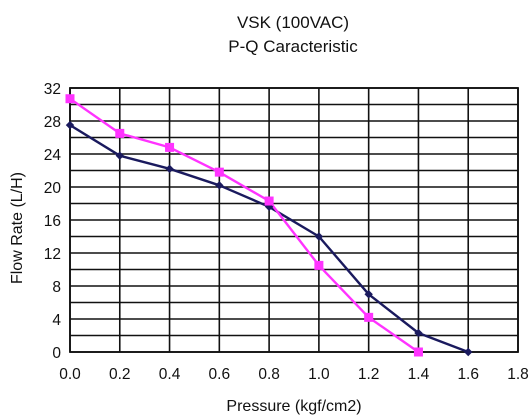 This screenshot has width=529, height=420. What do you see at coordinates (293, 406) in the screenshot?
I see `x-axis-label: Pressure (kgf/cm2)` at bounding box center [293, 406].